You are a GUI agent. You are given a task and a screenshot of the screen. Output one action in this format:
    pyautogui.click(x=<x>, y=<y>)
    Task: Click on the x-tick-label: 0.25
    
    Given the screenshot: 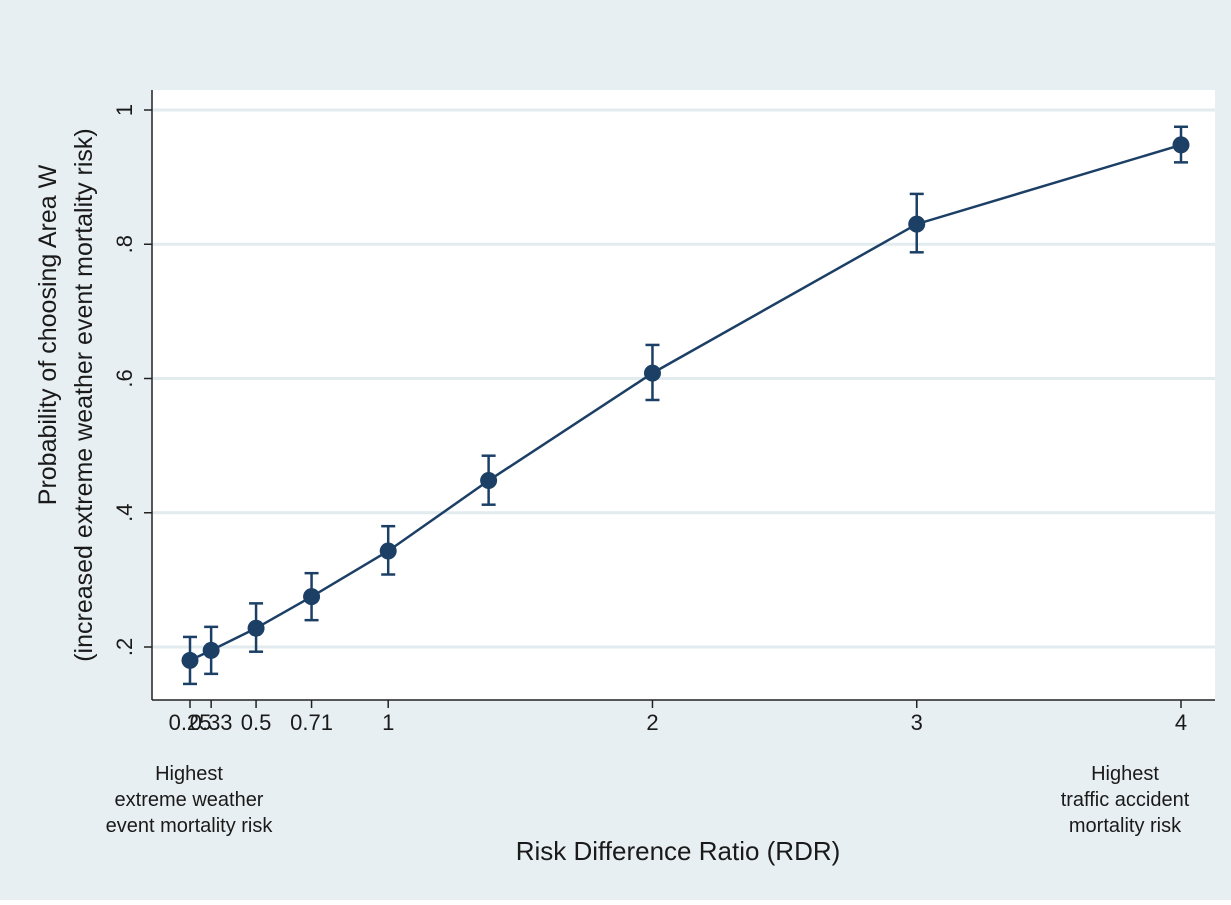 What is the action you would take?
    pyautogui.click(x=190, y=722)
    